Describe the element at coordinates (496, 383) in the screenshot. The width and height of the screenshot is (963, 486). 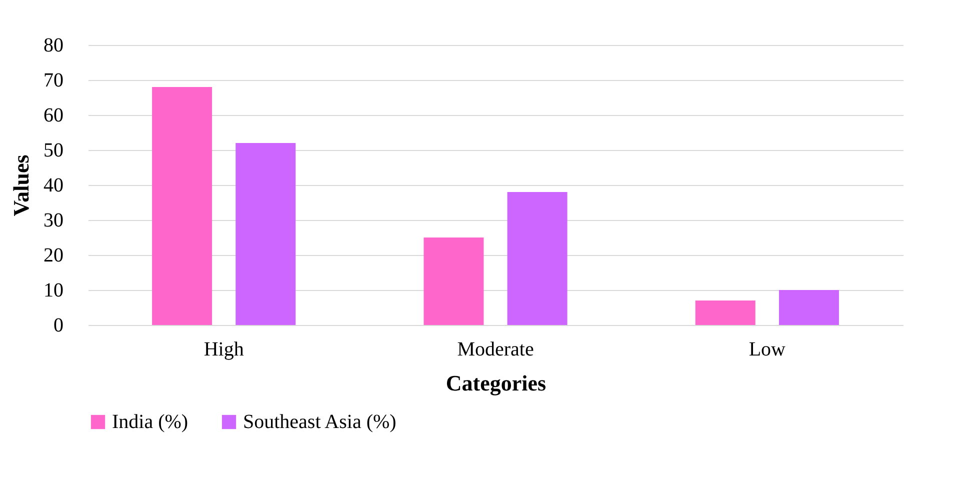
I see `x-axis-title: Categories` at that location.